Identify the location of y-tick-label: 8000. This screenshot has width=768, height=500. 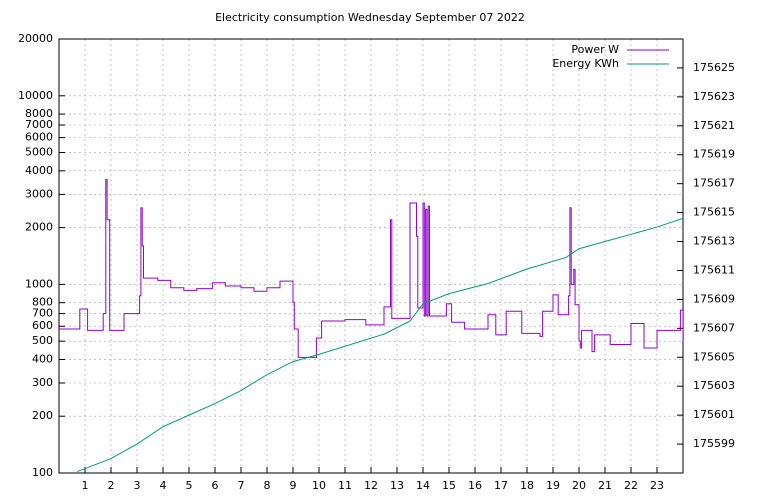
(39, 113).